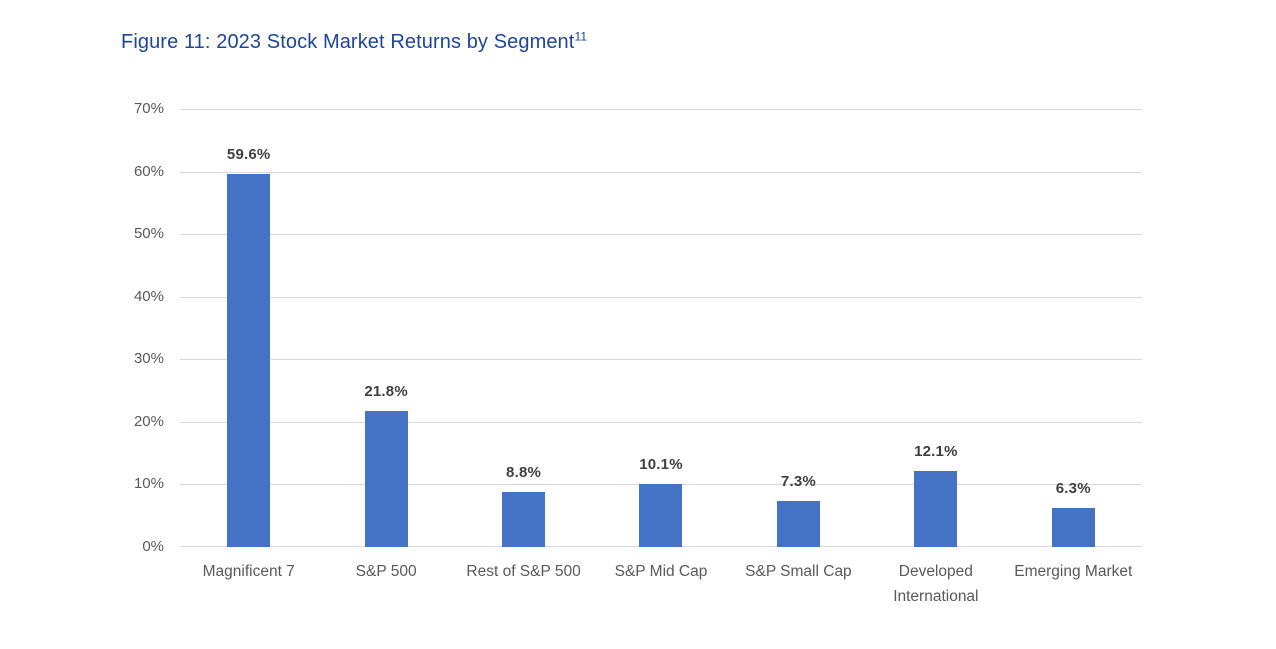  I want to click on y-axis-tick-label: 60%, so click(148, 171).